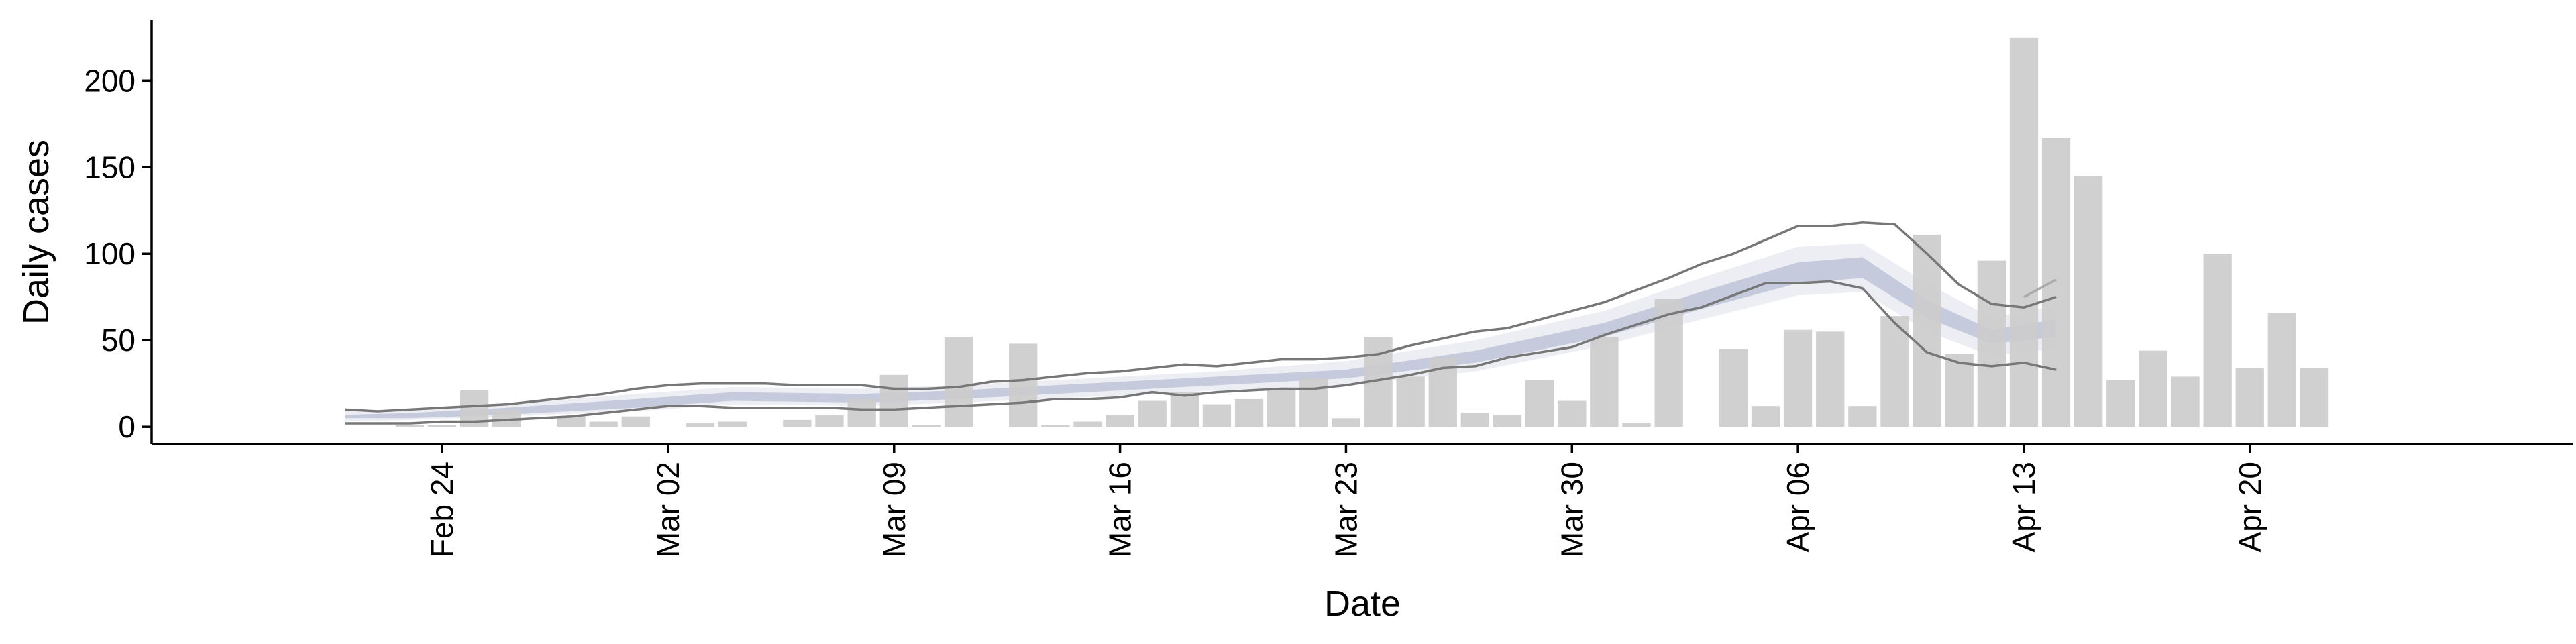 The height and width of the screenshot is (644, 2576). What do you see at coordinates (2250, 507) in the screenshot?
I see `x-tick-label: Apr 20` at bounding box center [2250, 507].